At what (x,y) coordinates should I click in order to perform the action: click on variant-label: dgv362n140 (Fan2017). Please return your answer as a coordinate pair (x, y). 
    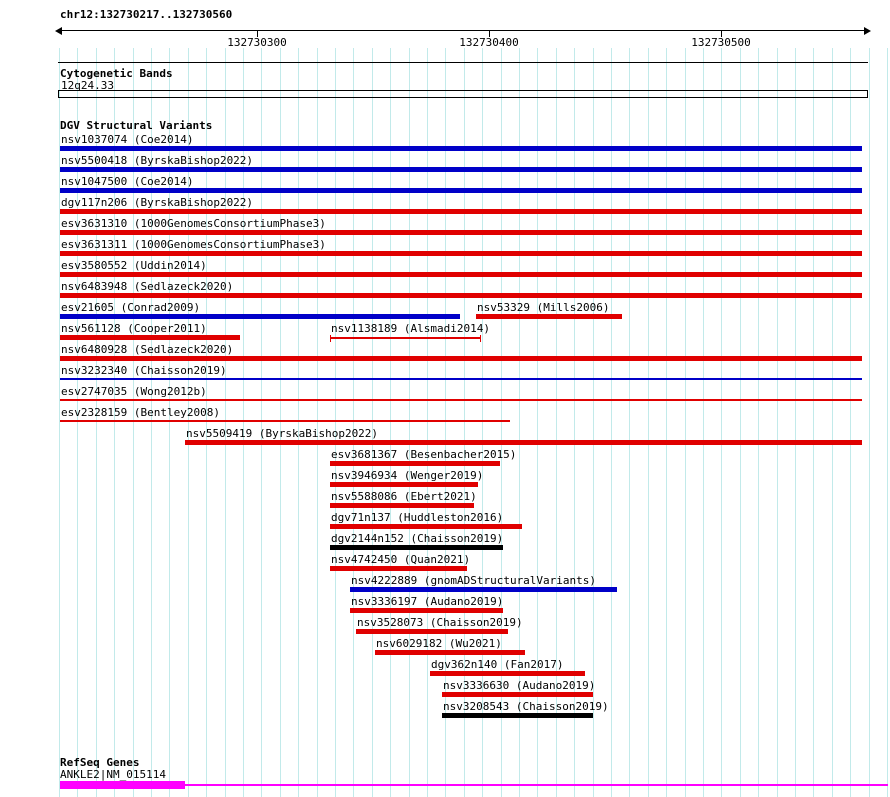
    Looking at the image, I should click on (497, 664).